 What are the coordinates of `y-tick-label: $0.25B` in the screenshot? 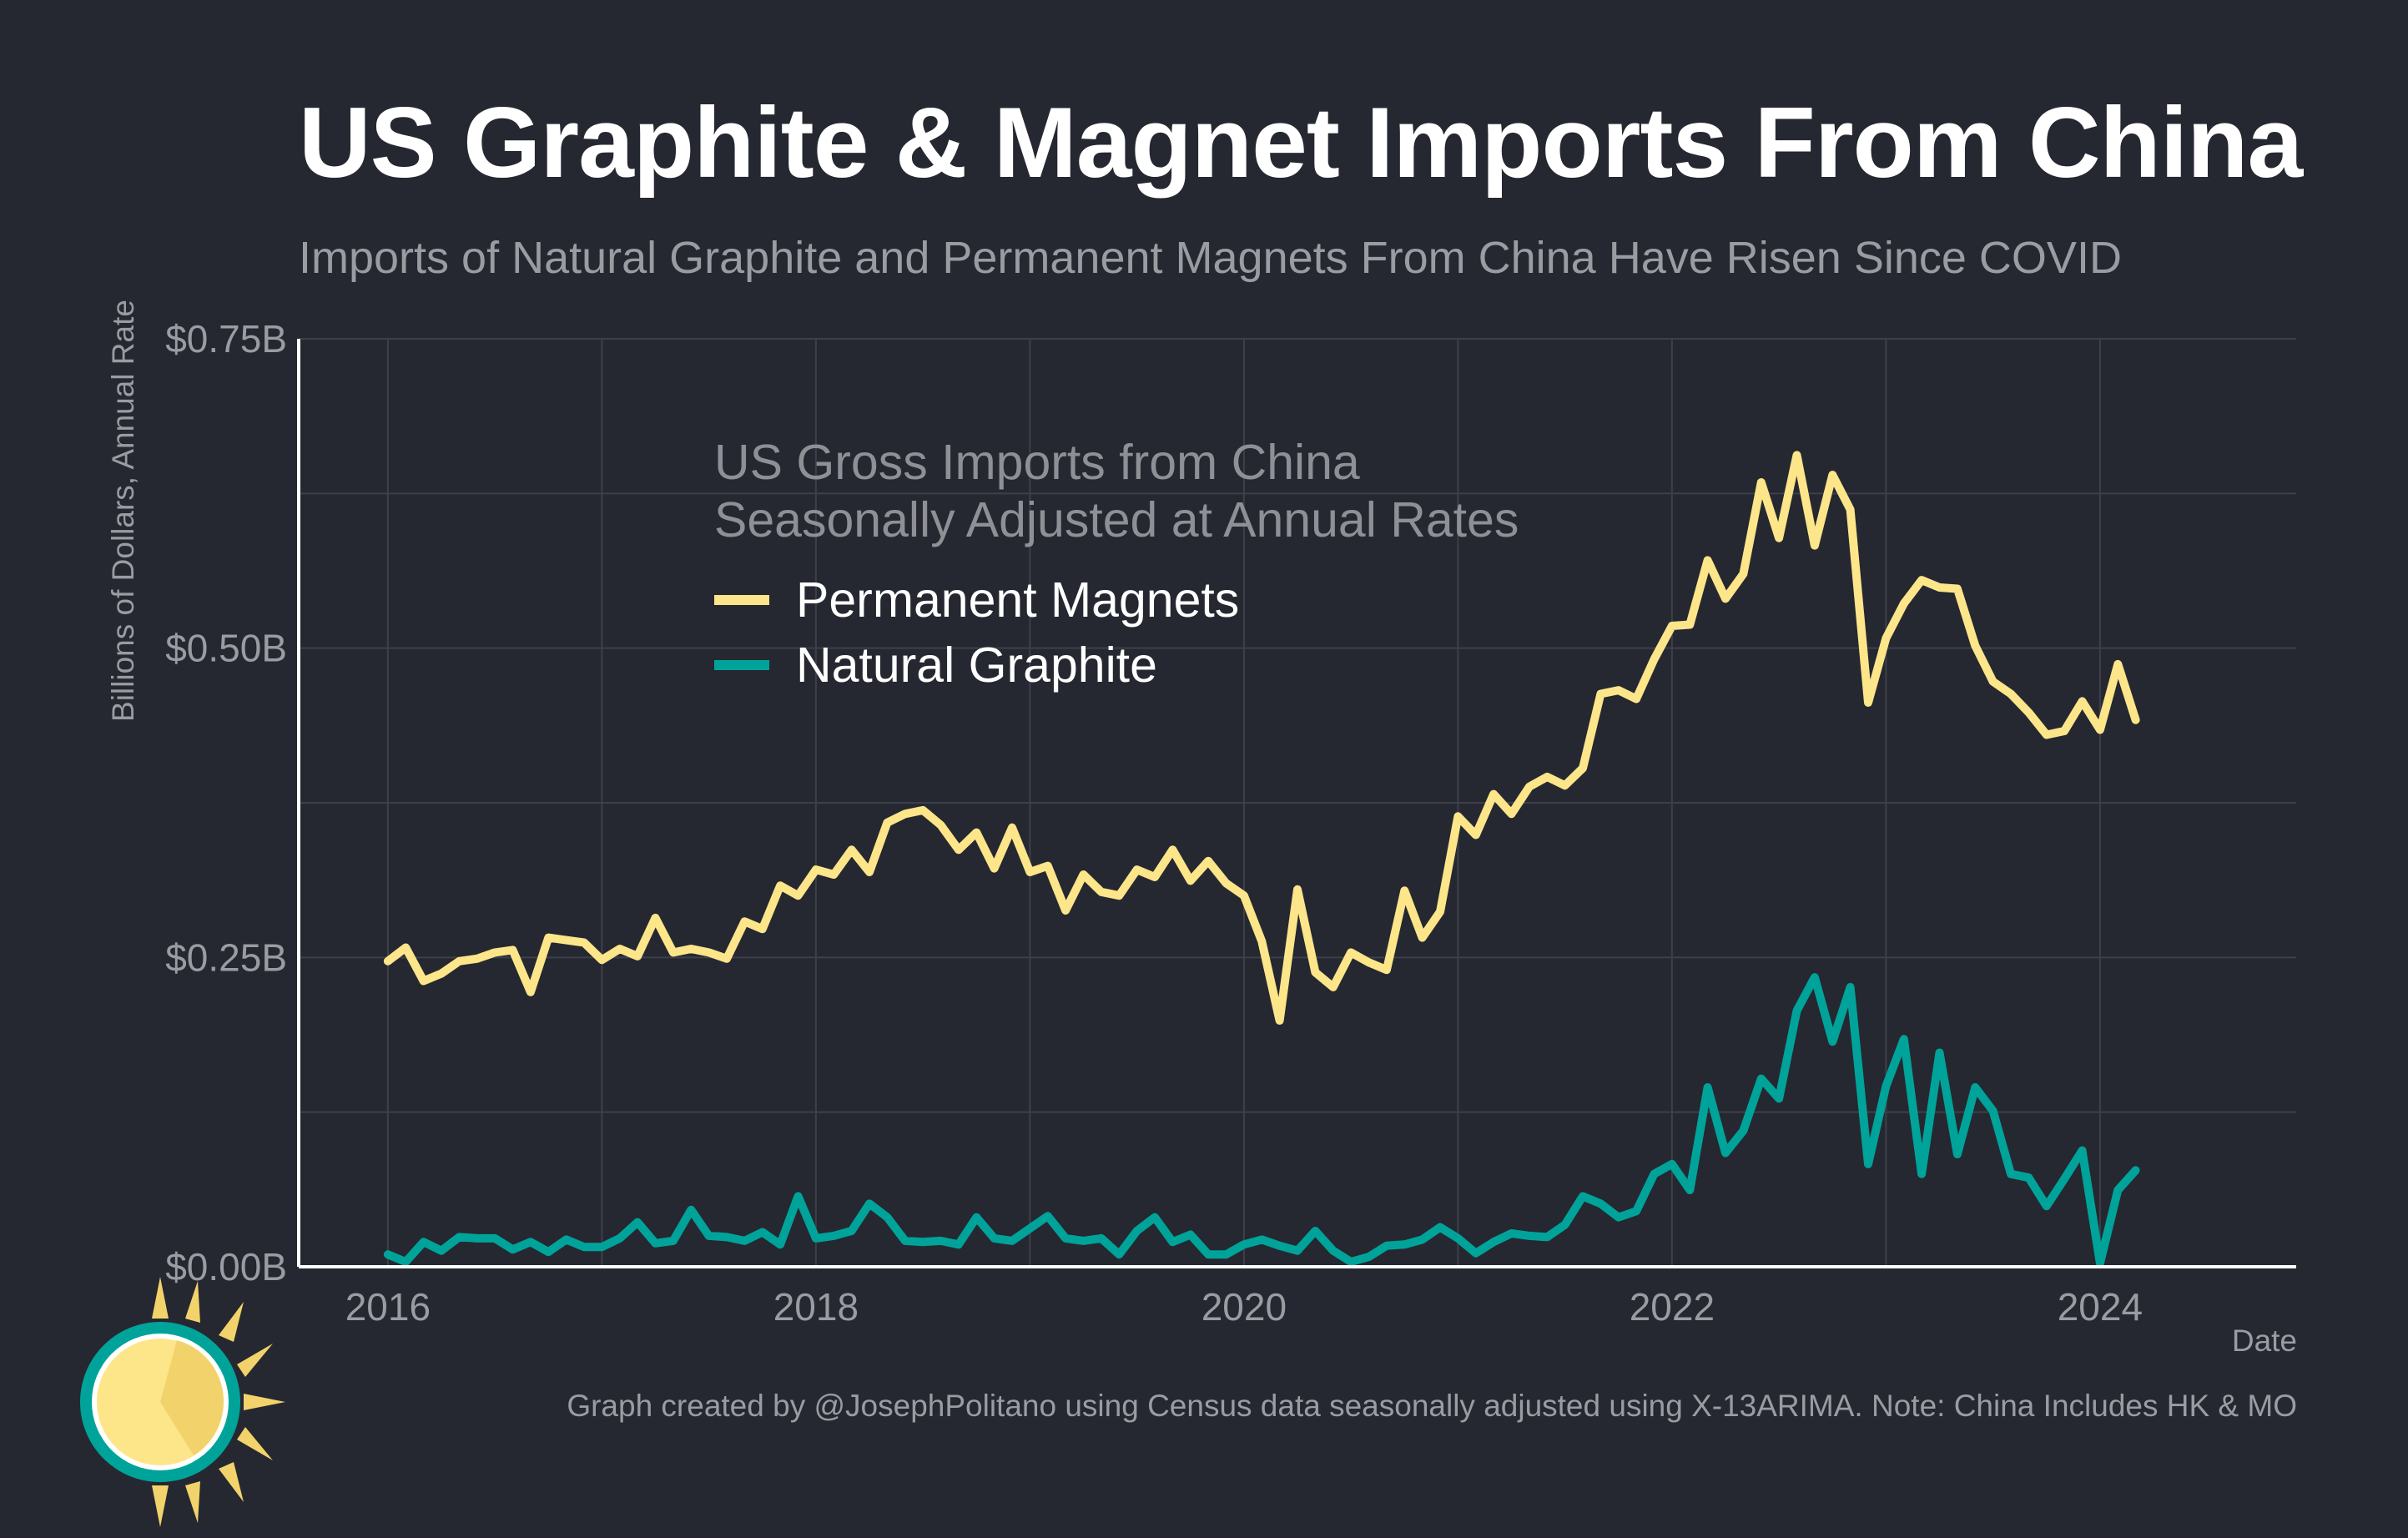 It's located at (226, 957).